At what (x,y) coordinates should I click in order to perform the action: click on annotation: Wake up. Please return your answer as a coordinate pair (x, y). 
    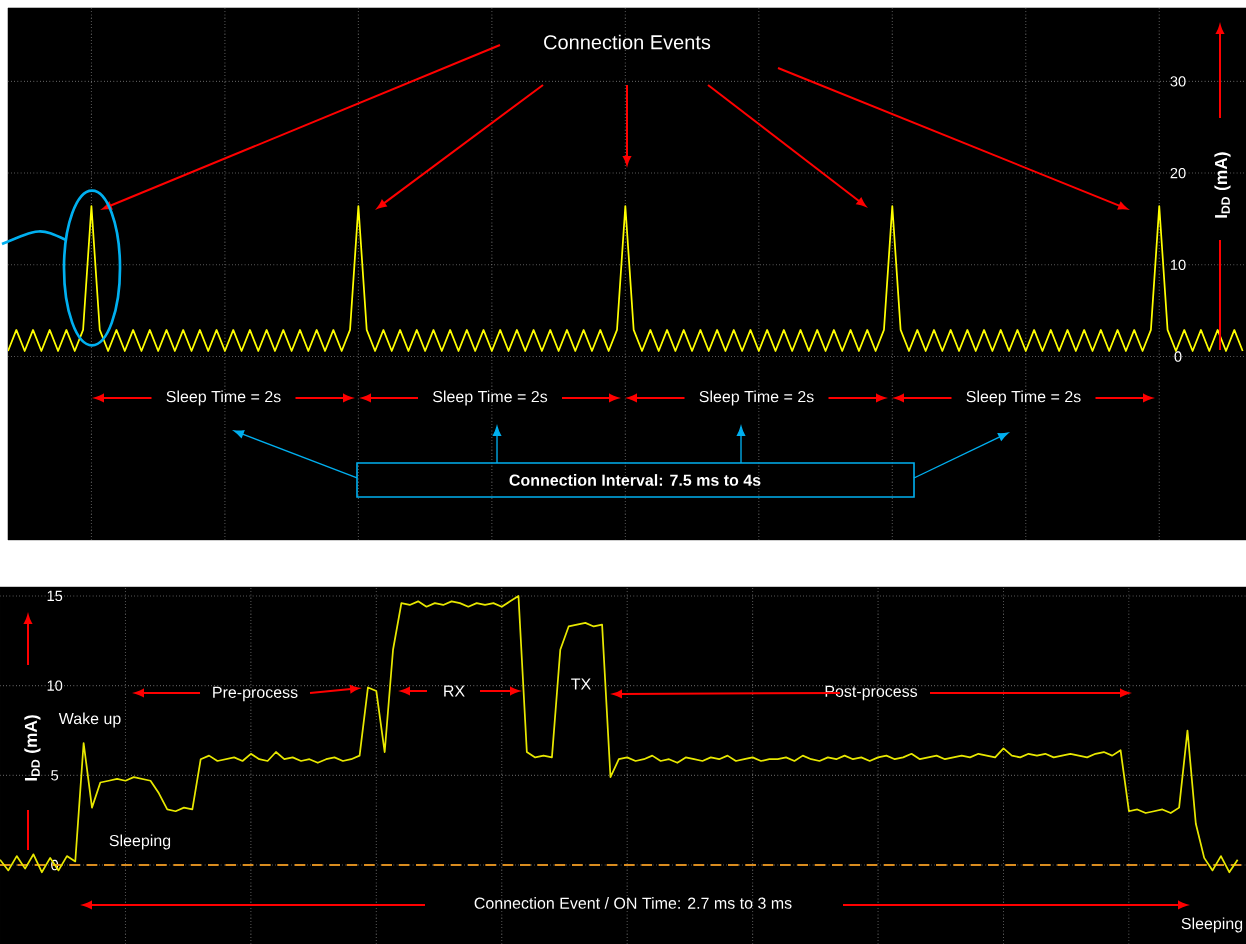
    Looking at the image, I should click on (89, 720).